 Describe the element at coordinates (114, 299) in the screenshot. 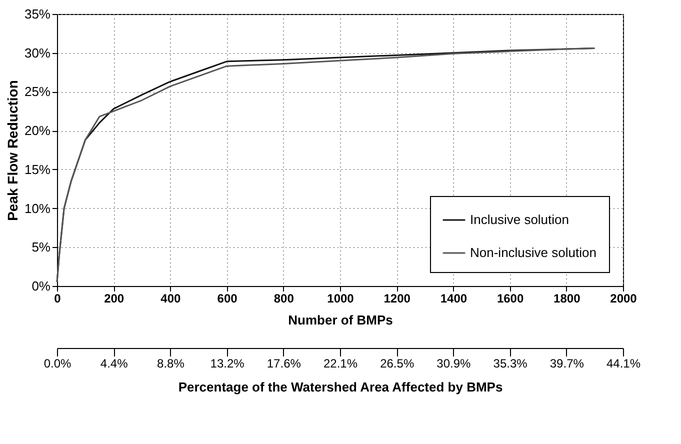

I see `x-tick-label: 200` at that location.